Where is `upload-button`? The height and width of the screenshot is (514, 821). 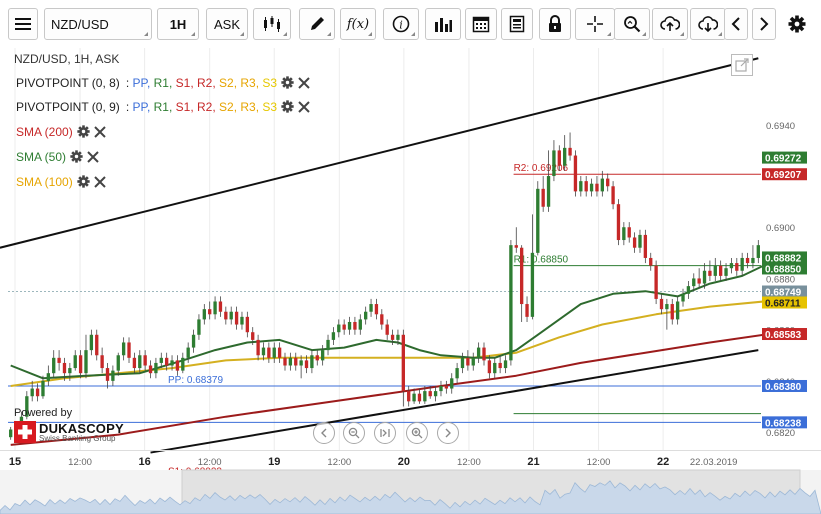
upload-button is located at coordinates (670, 24).